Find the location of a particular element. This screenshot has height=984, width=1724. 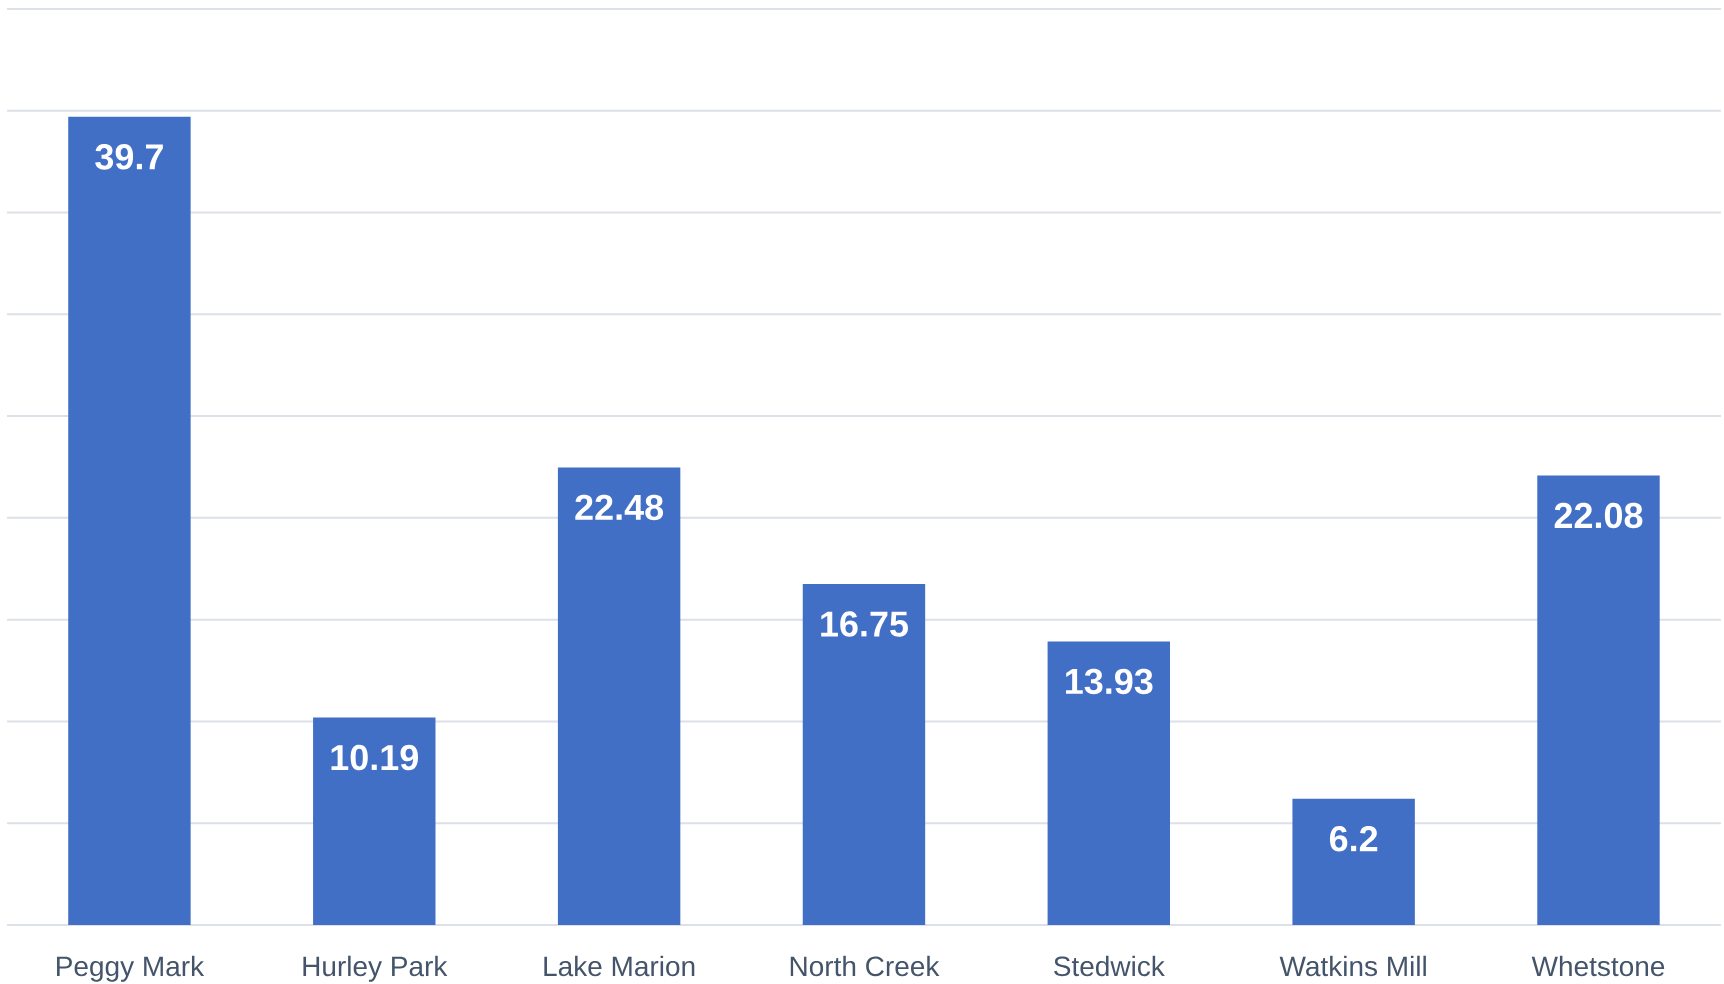

x-tick-label: Peggy Mark is located at coordinates (131, 968).